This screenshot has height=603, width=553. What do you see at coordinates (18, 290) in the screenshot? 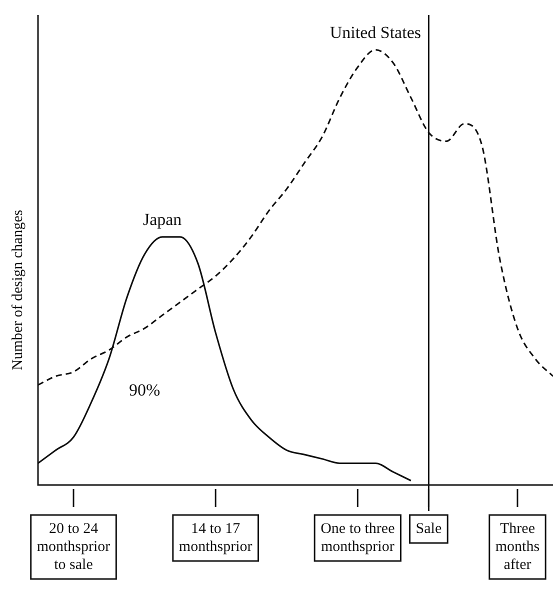
I see `y-axis-title: Number of design changes` at bounding box center [18, 290].